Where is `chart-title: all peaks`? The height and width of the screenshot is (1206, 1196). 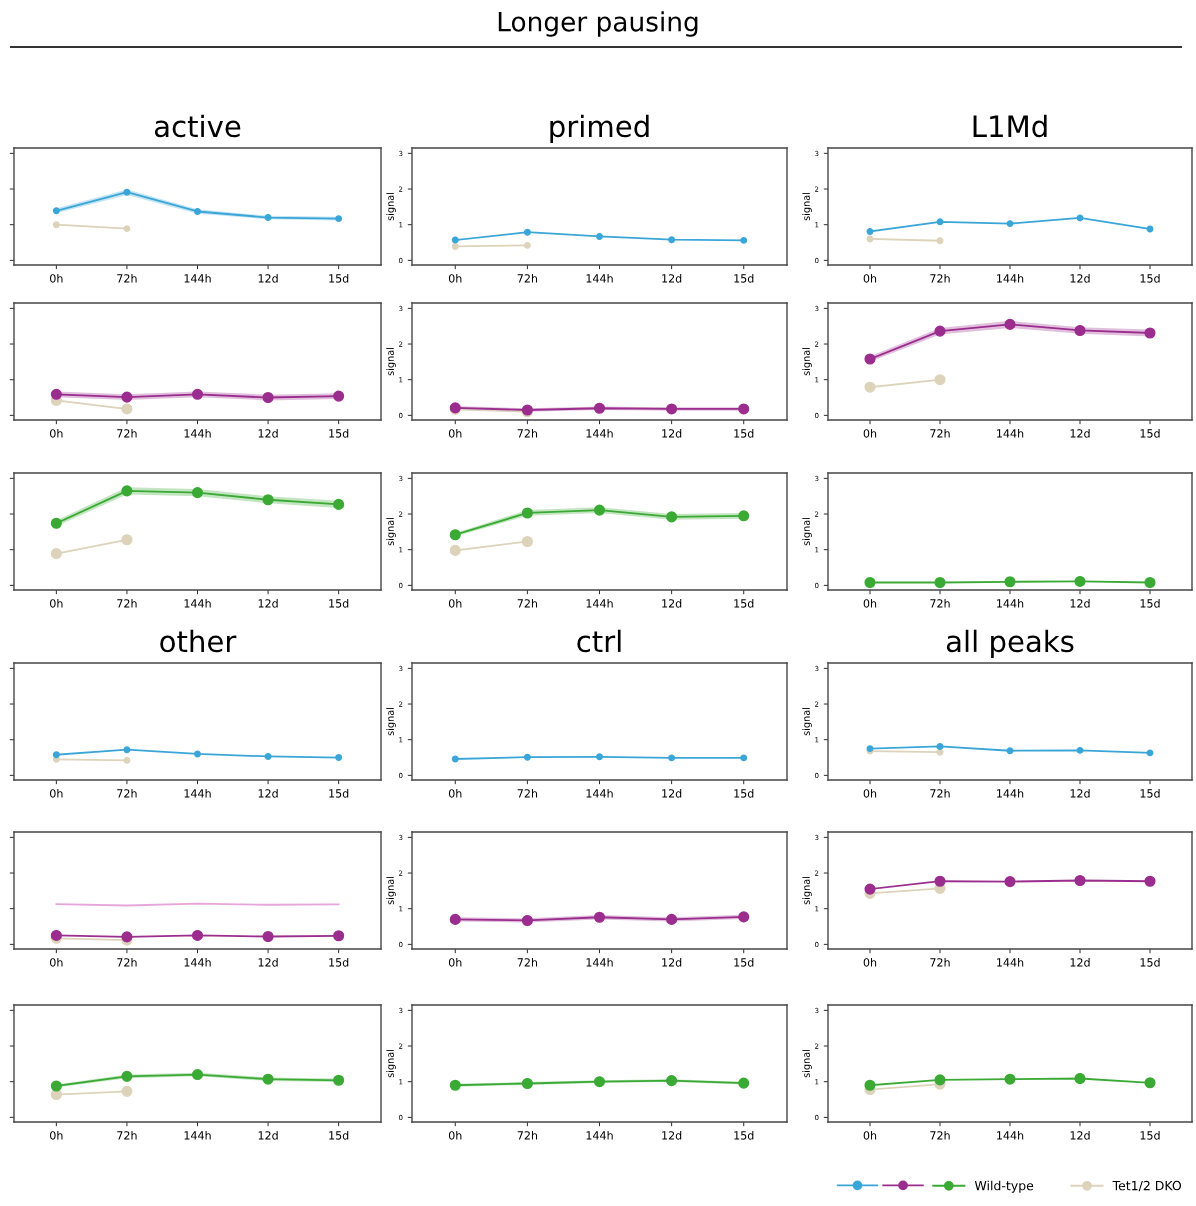
chart-title: all peaks is located at coordinates (1010, 643).